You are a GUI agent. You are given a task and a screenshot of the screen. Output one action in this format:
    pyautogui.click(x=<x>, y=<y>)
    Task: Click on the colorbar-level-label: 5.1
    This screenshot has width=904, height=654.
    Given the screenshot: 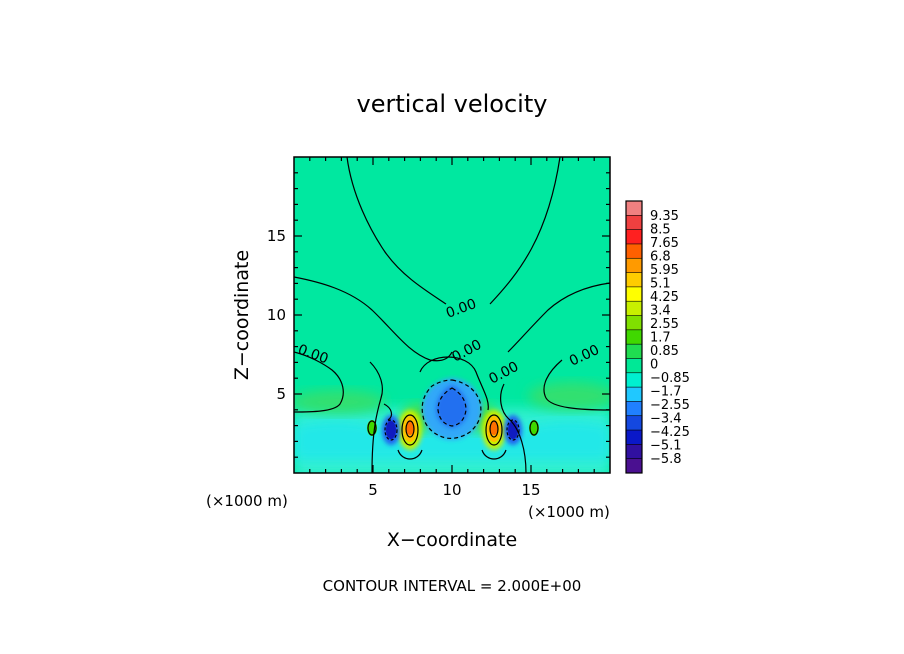 What is the action you would take?
    pyautogui.click(x=660, y=283)
    